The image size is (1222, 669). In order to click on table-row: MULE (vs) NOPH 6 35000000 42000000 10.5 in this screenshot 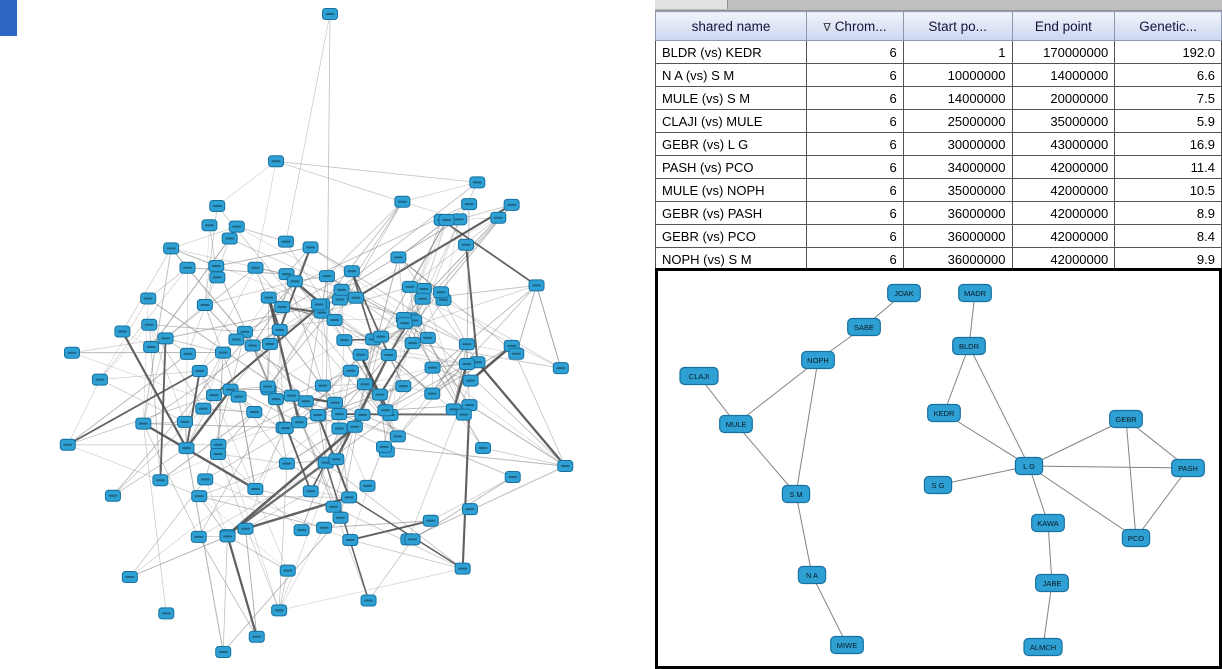, I will do `click(938, 190)`.